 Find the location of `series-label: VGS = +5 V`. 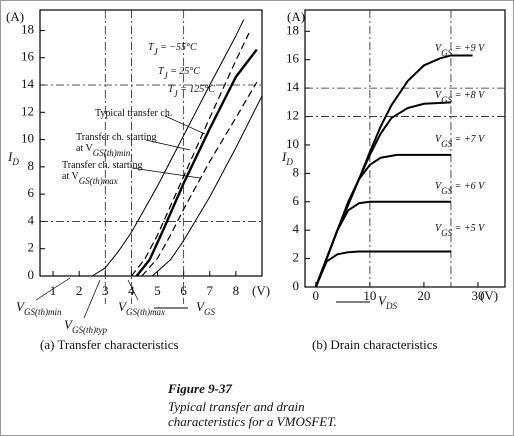

series-label: VGS = +5 V is located at coordinates (460, 230).